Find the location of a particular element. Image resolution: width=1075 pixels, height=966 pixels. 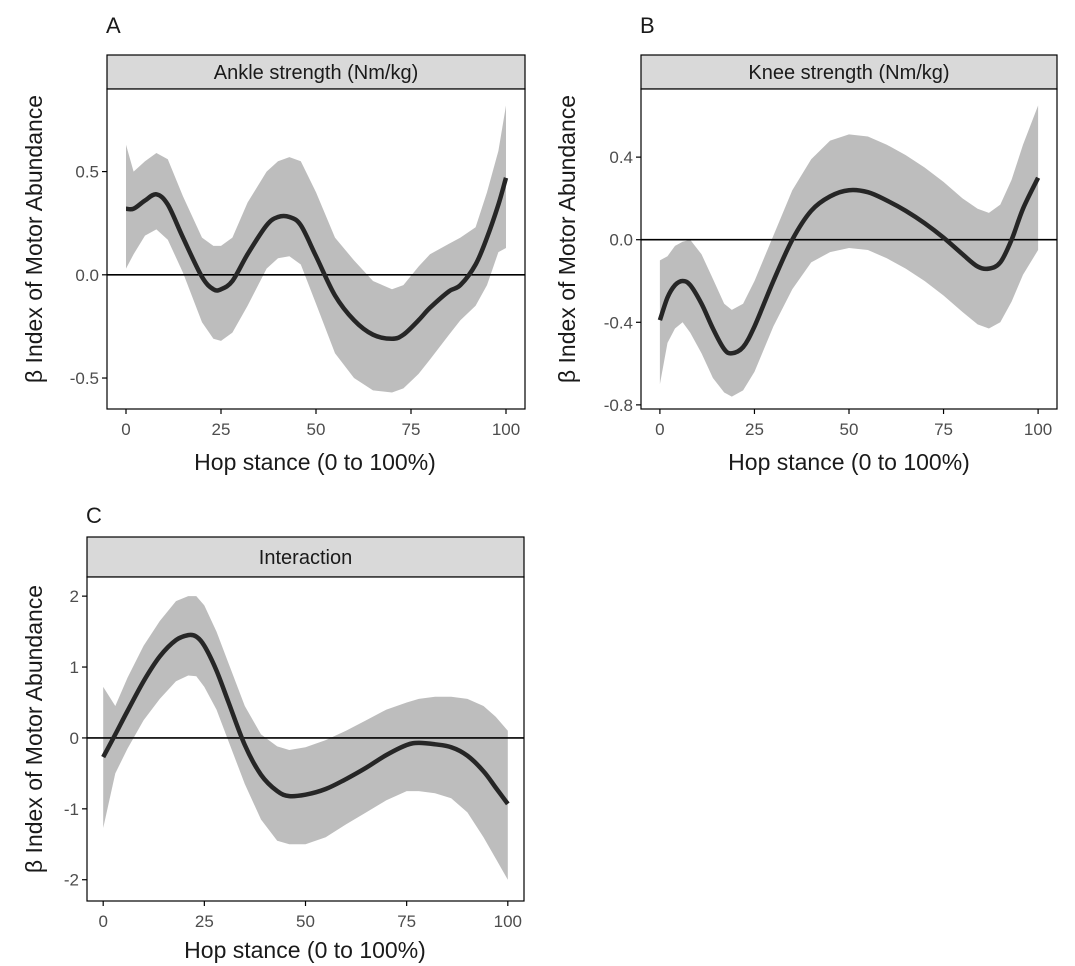

y-tick-label: 2 is located at coordinates (74, 596).